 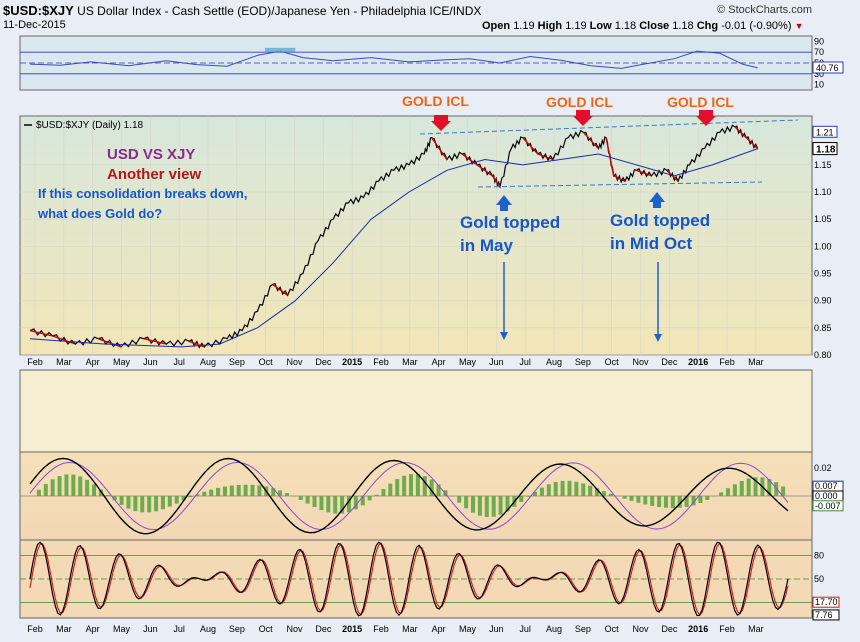 What do you see at coordinates (64, 629) in the screenshot?
I see `stoch-x-tick-label: Mar` at bounding box center [64, 629].